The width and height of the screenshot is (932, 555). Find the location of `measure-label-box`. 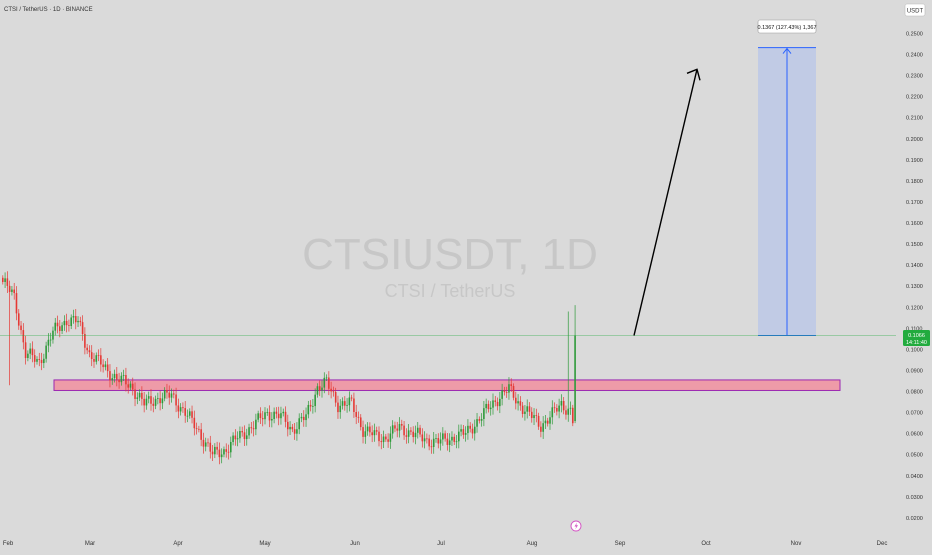

measure-label-box is located at coordinates (787, 26).